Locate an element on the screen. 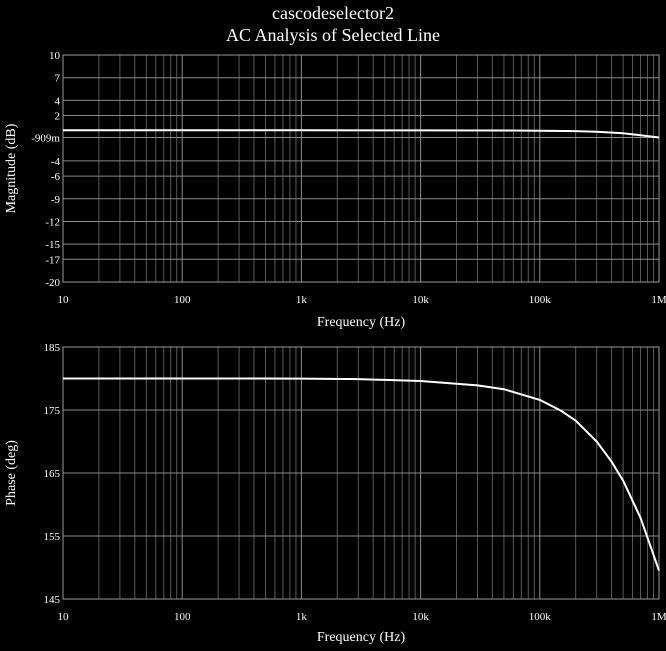 Image resolution: width=666 pixels, height=651 pixels. magnitude-y-tick-label: -4 is located at coordinates (56, 162).